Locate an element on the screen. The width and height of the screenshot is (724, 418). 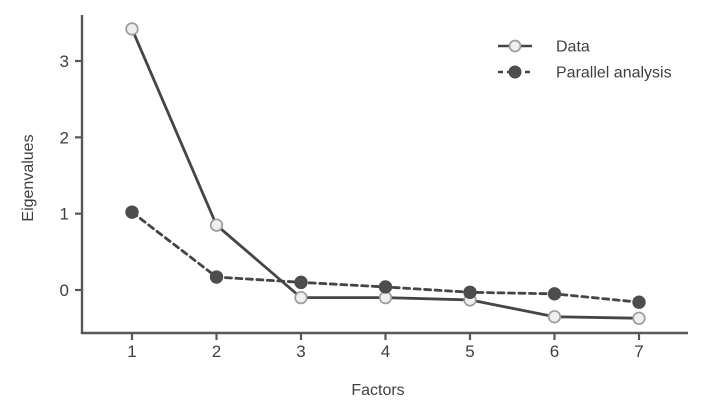
x-tick-label: 5 is located at coordinates (469, 351).